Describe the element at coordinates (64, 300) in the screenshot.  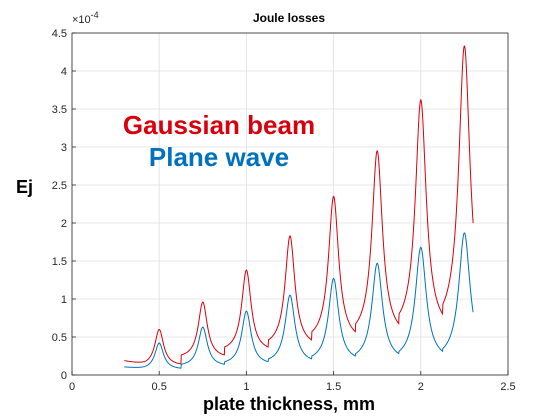
I see `y-tick-label: 1` at that location.